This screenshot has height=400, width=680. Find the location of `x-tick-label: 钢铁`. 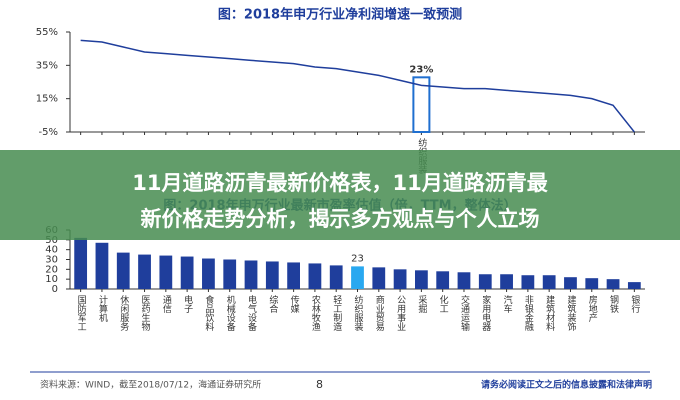

x-tick-label: 钢铁 is located at coordinates (613, 304).